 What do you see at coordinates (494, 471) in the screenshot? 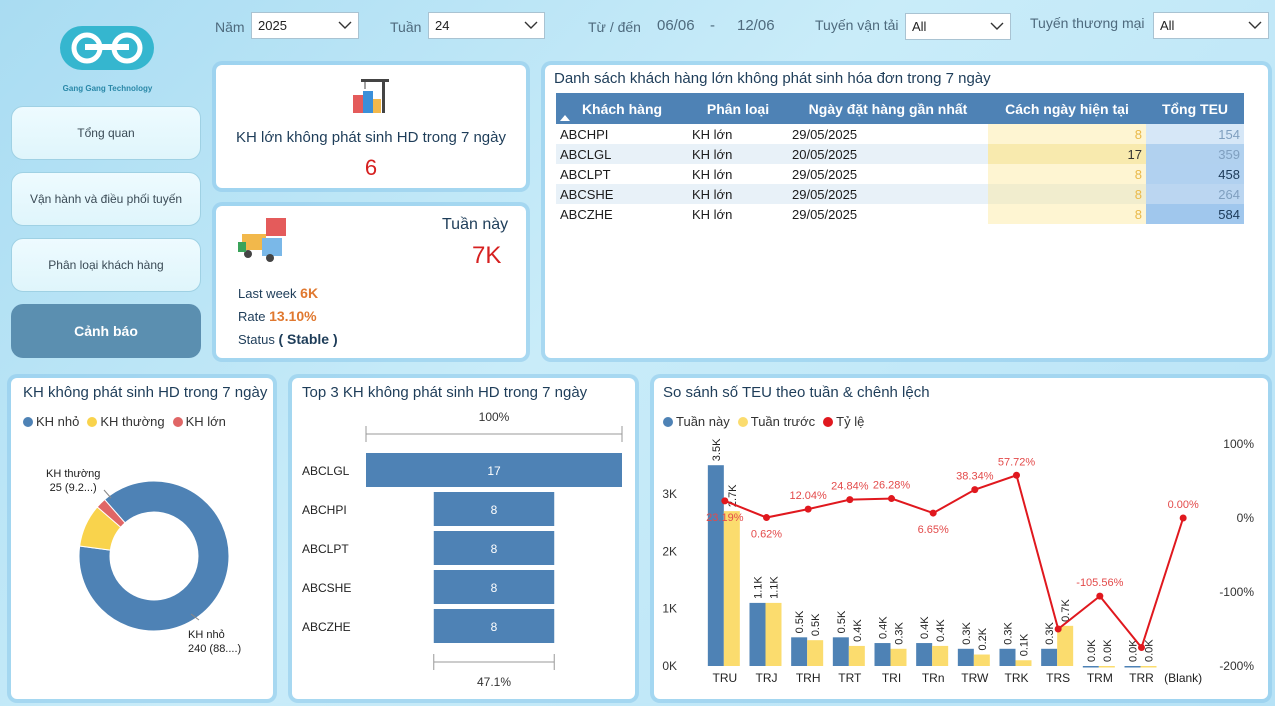
I see `funnel-value-label: 17` at bounding box center [494, 471].